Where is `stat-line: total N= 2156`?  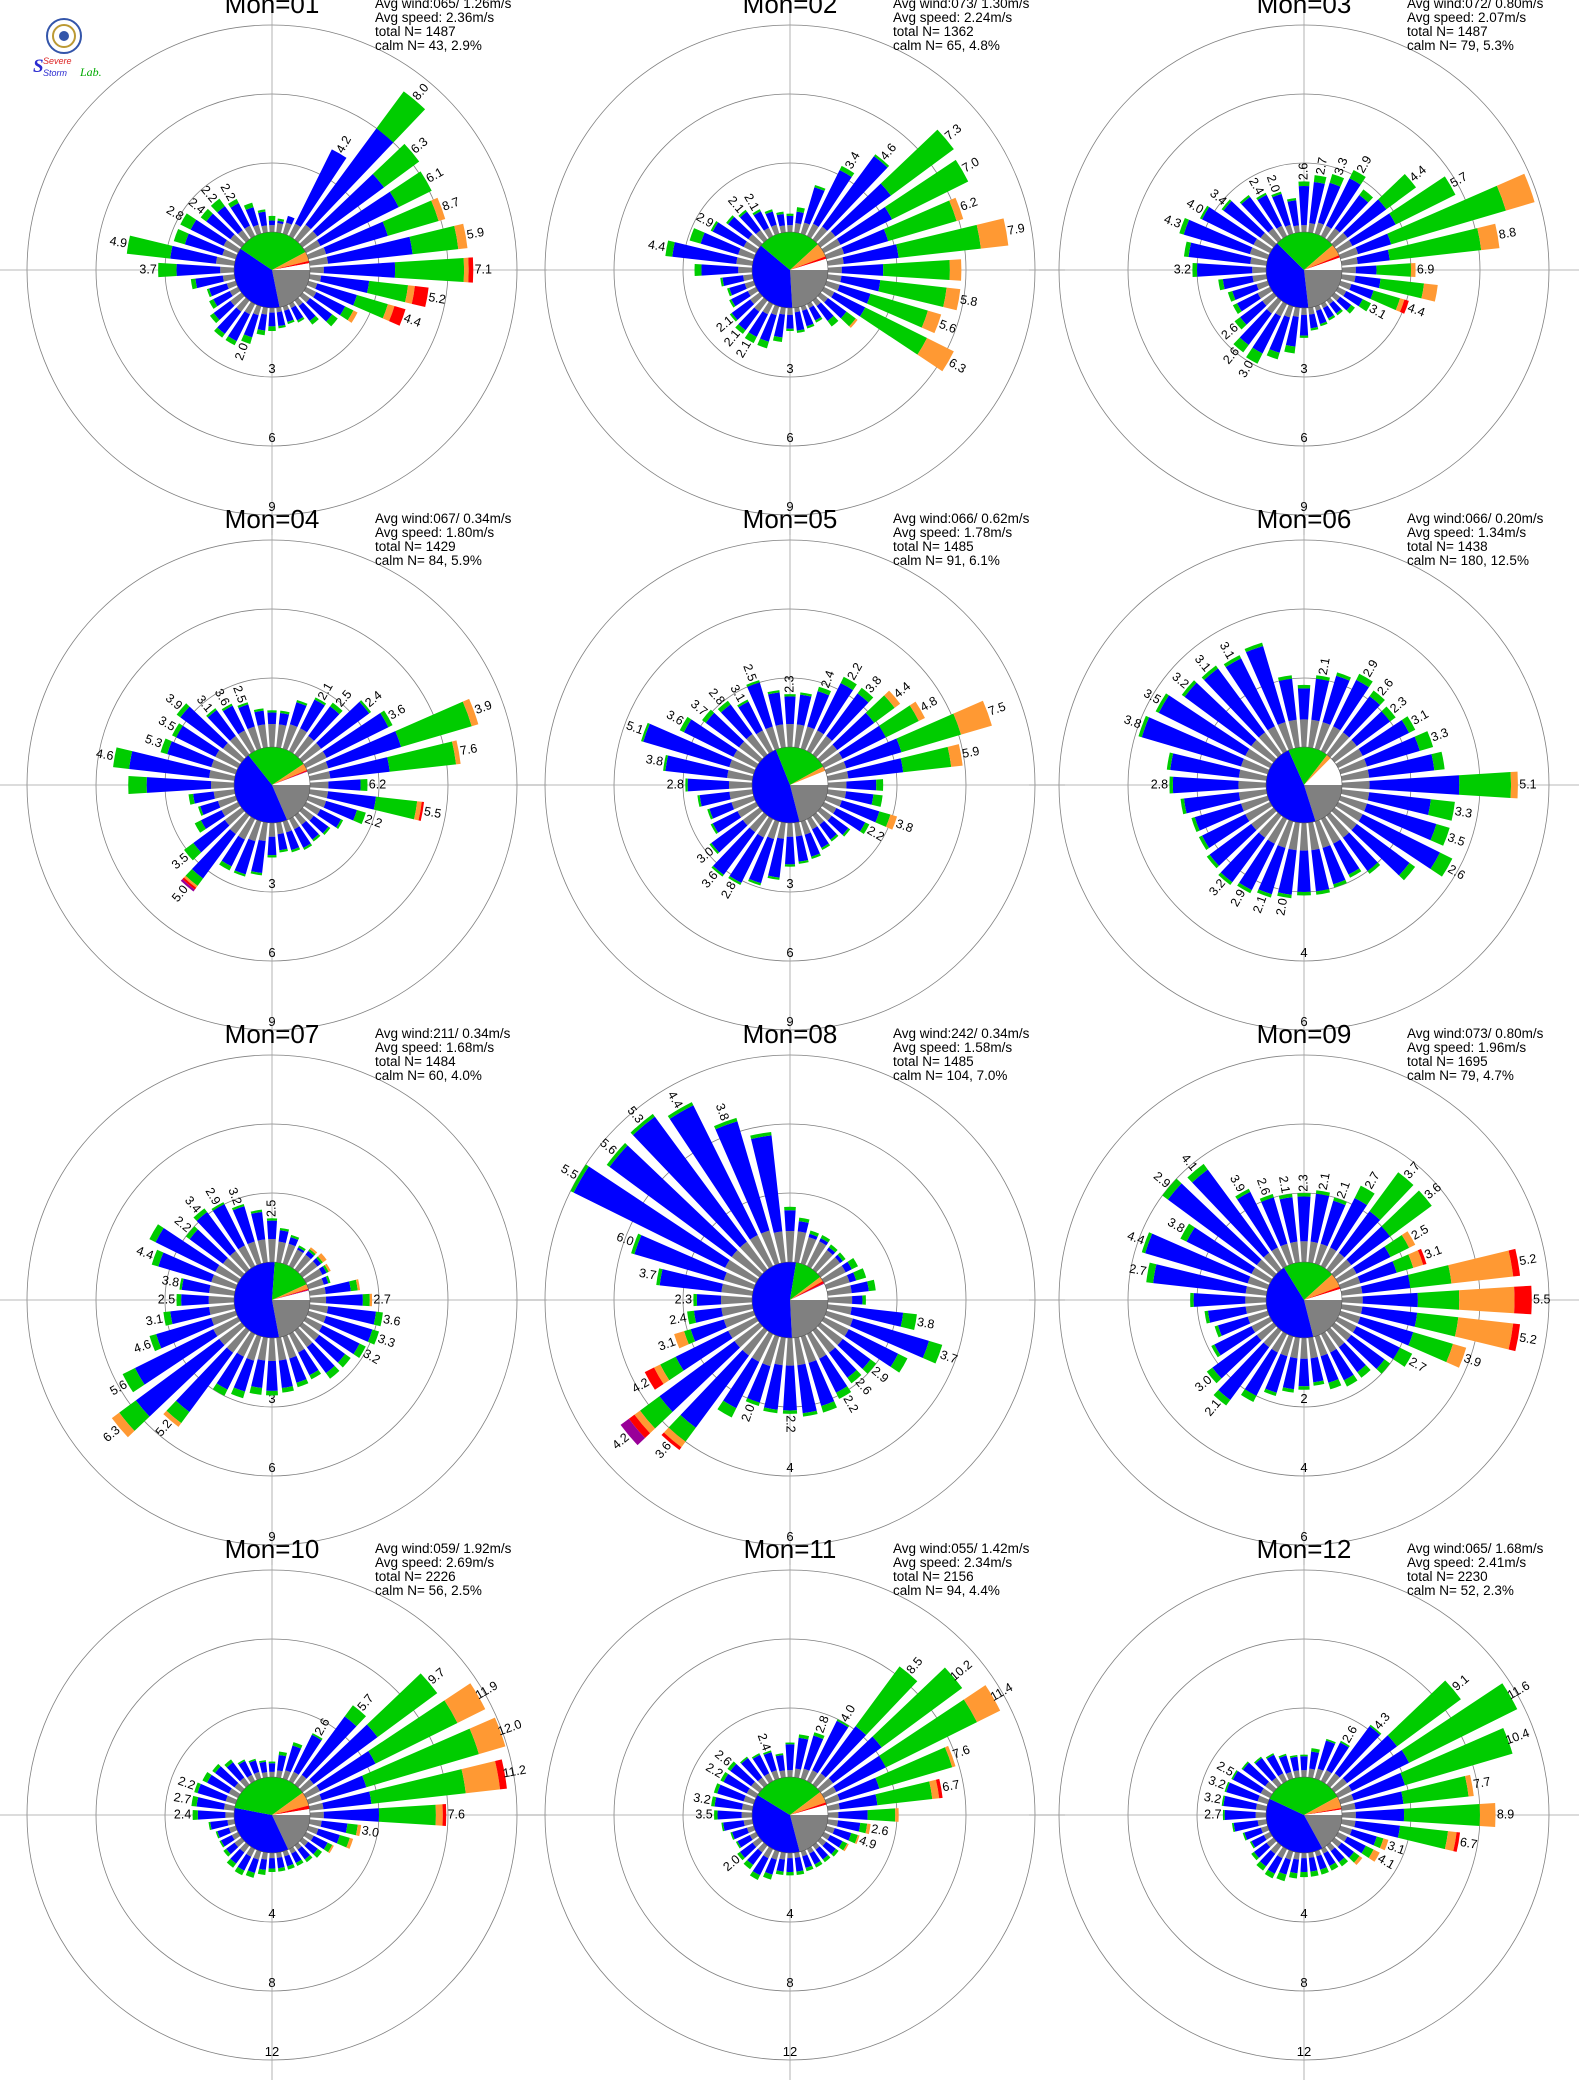
stat-line: total N= 2156 is located at coordinates (933, 1576).